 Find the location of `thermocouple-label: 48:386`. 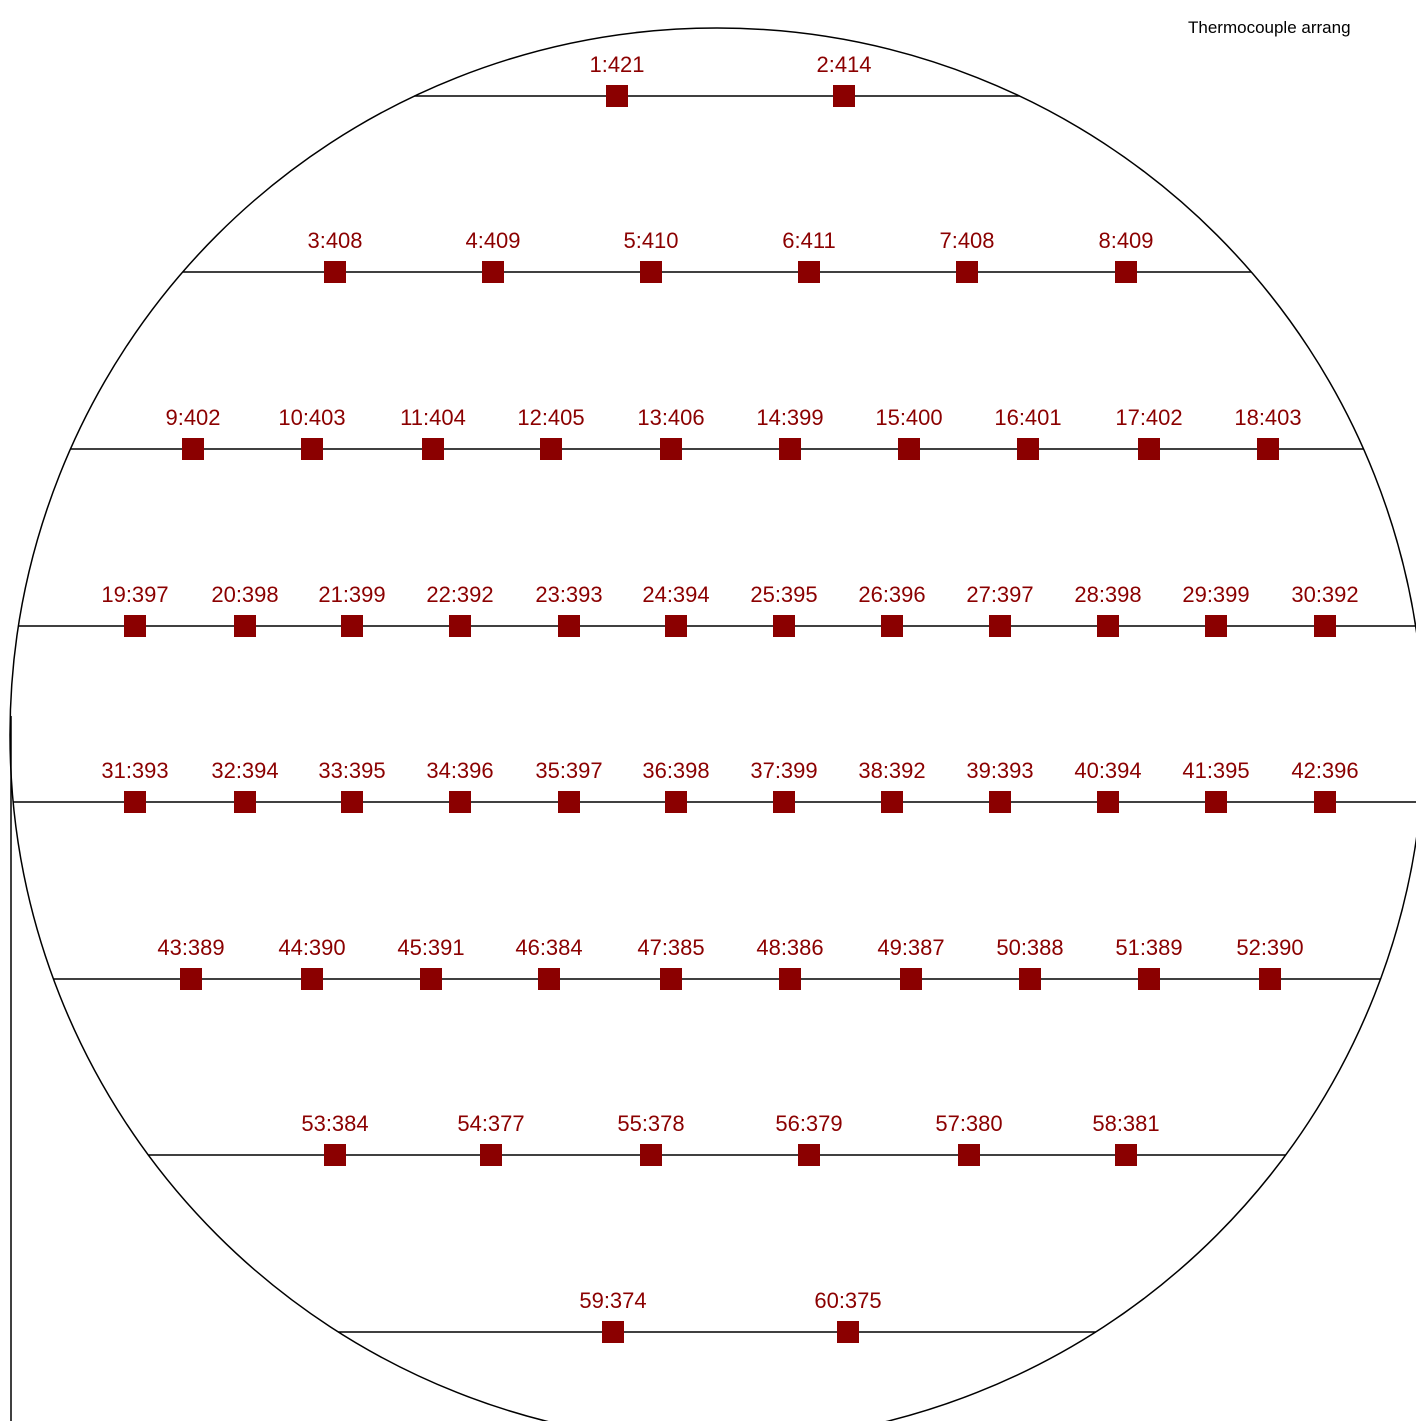

thermocouple-label: 48:386 is located at coordinates (789, 947).